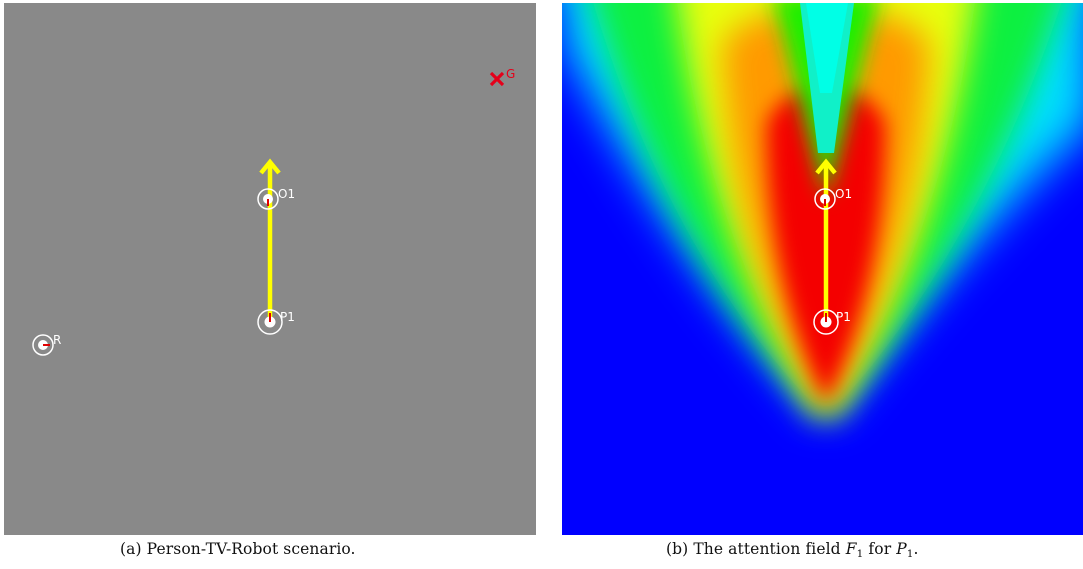  I want to click on person-symbol: P1, so click(905, 550).